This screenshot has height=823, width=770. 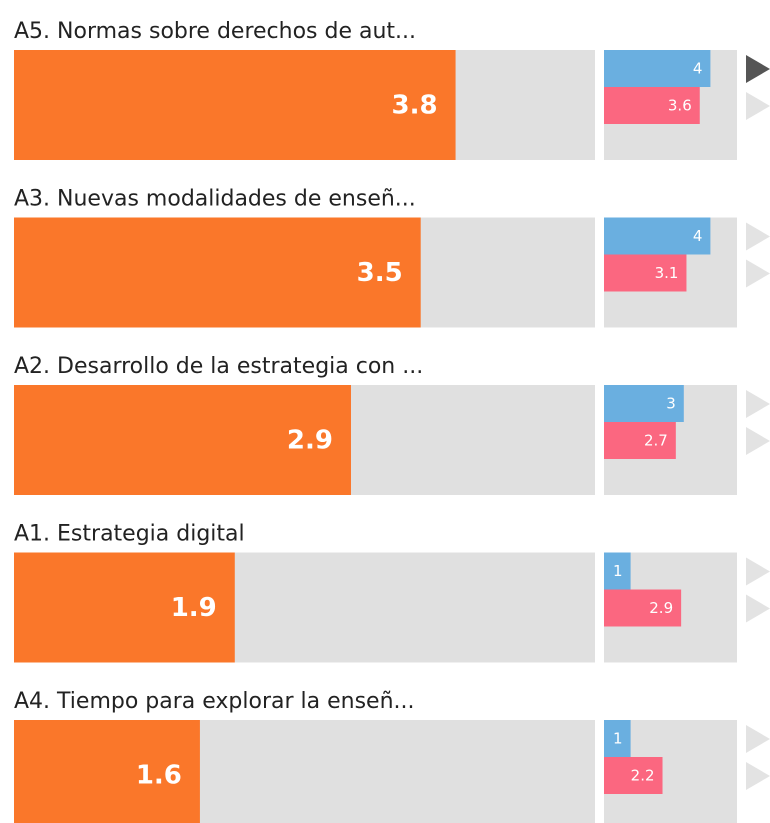 I want to click on value-label: 1.6, so click(x=159, y=776).